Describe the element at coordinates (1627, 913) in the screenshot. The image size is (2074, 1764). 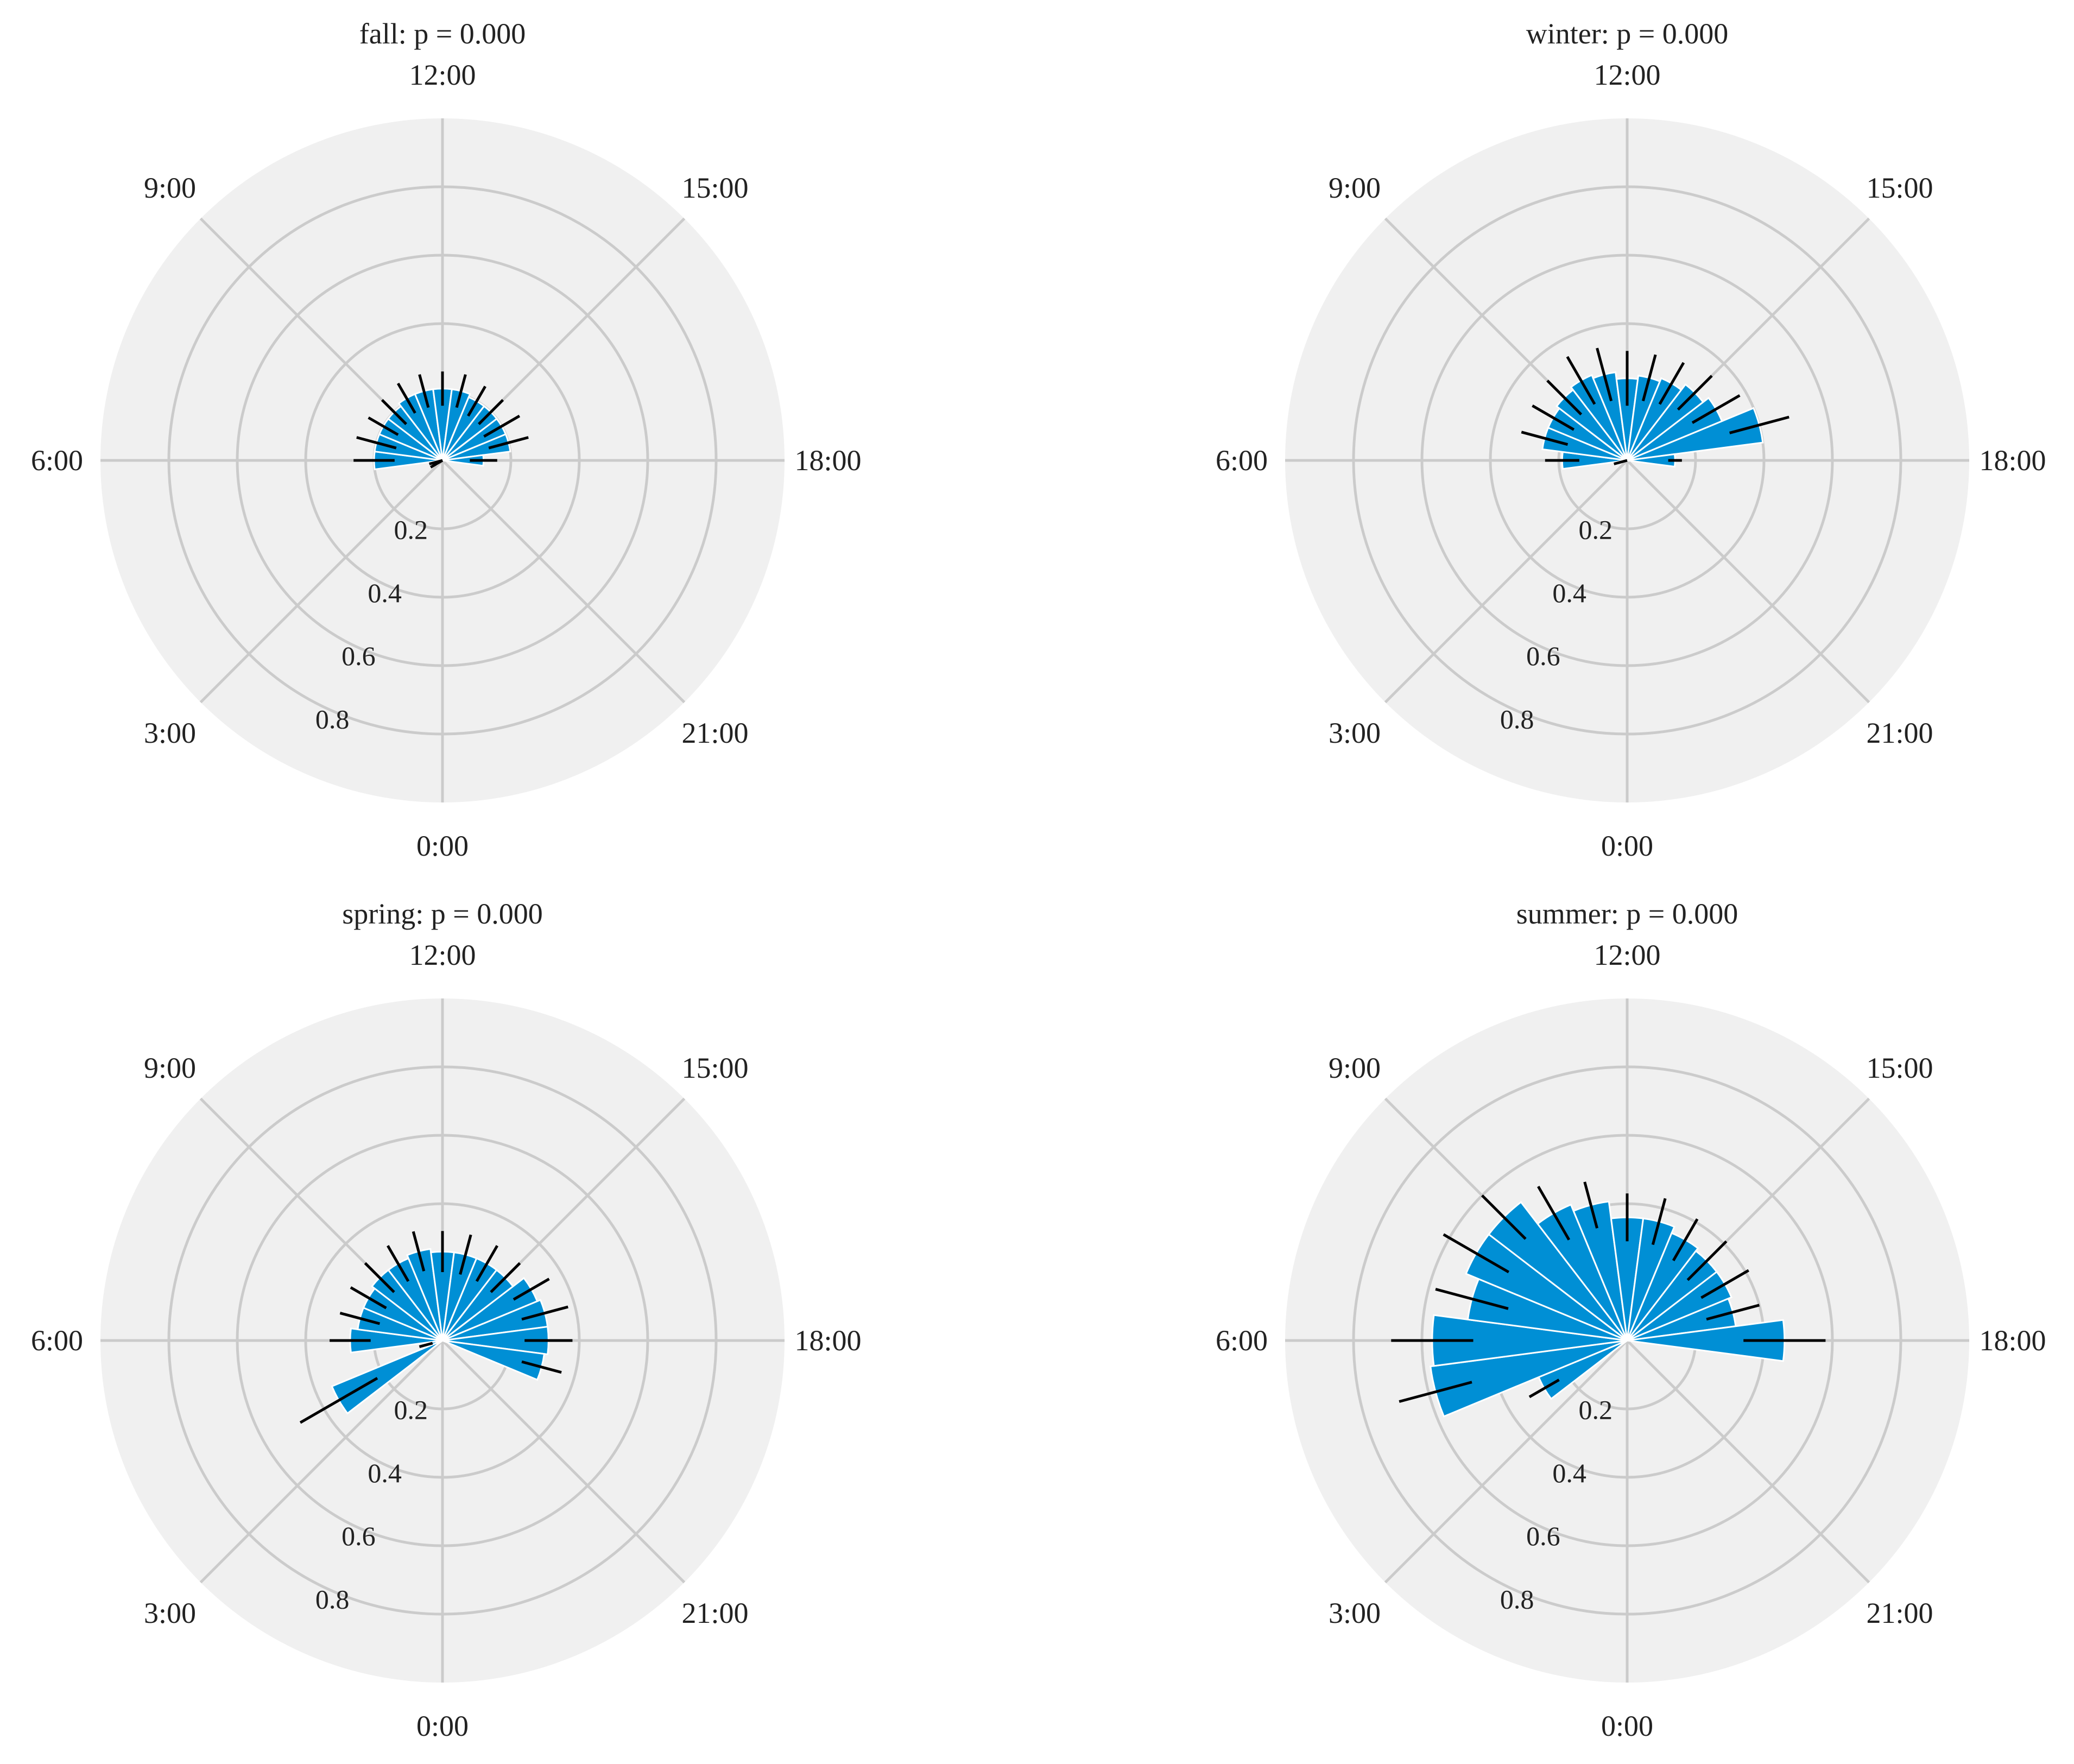
I see `chart-title: summer: p = 0.000` at that location.